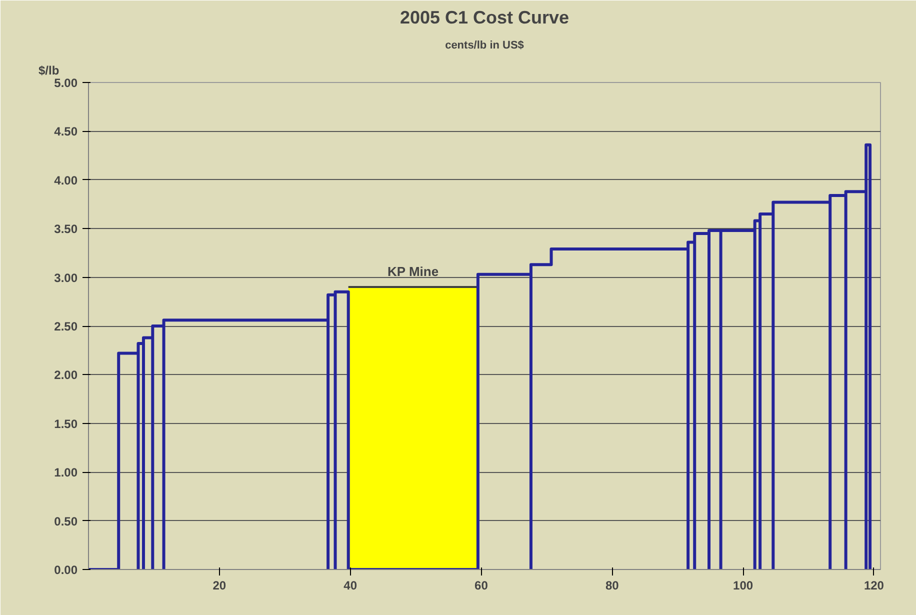 This screenshot has height=615, width=916. I want to click on y-tick-label: 1.00, so click(66, 473).